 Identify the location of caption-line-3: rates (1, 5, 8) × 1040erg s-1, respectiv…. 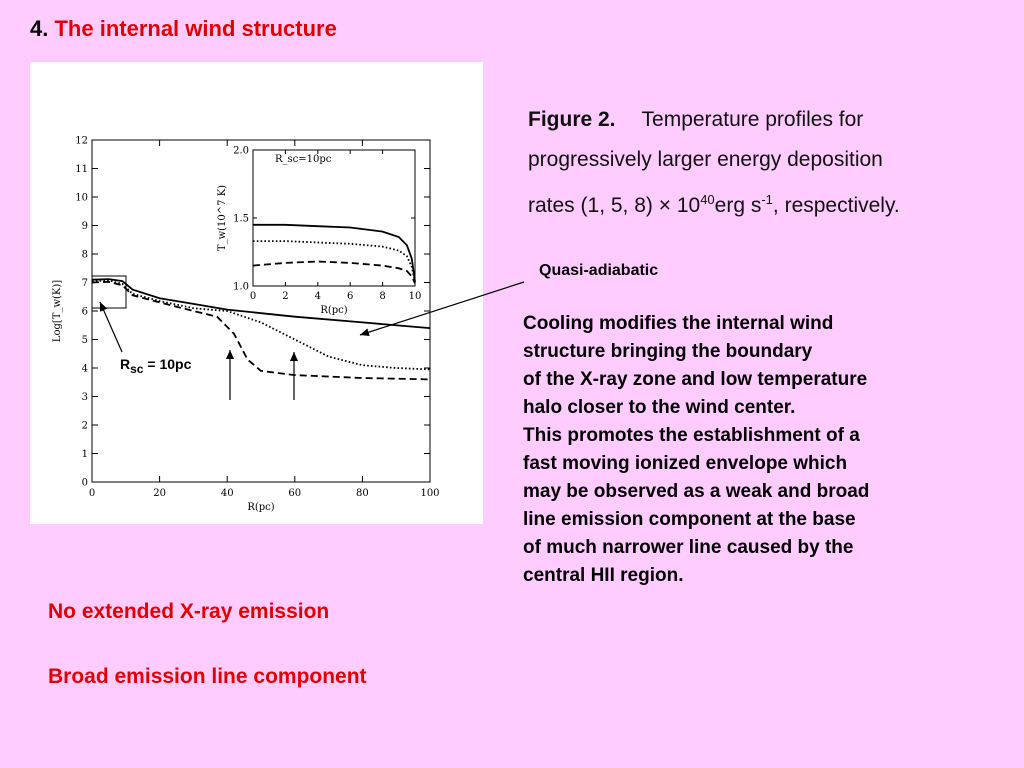
(768, 203).